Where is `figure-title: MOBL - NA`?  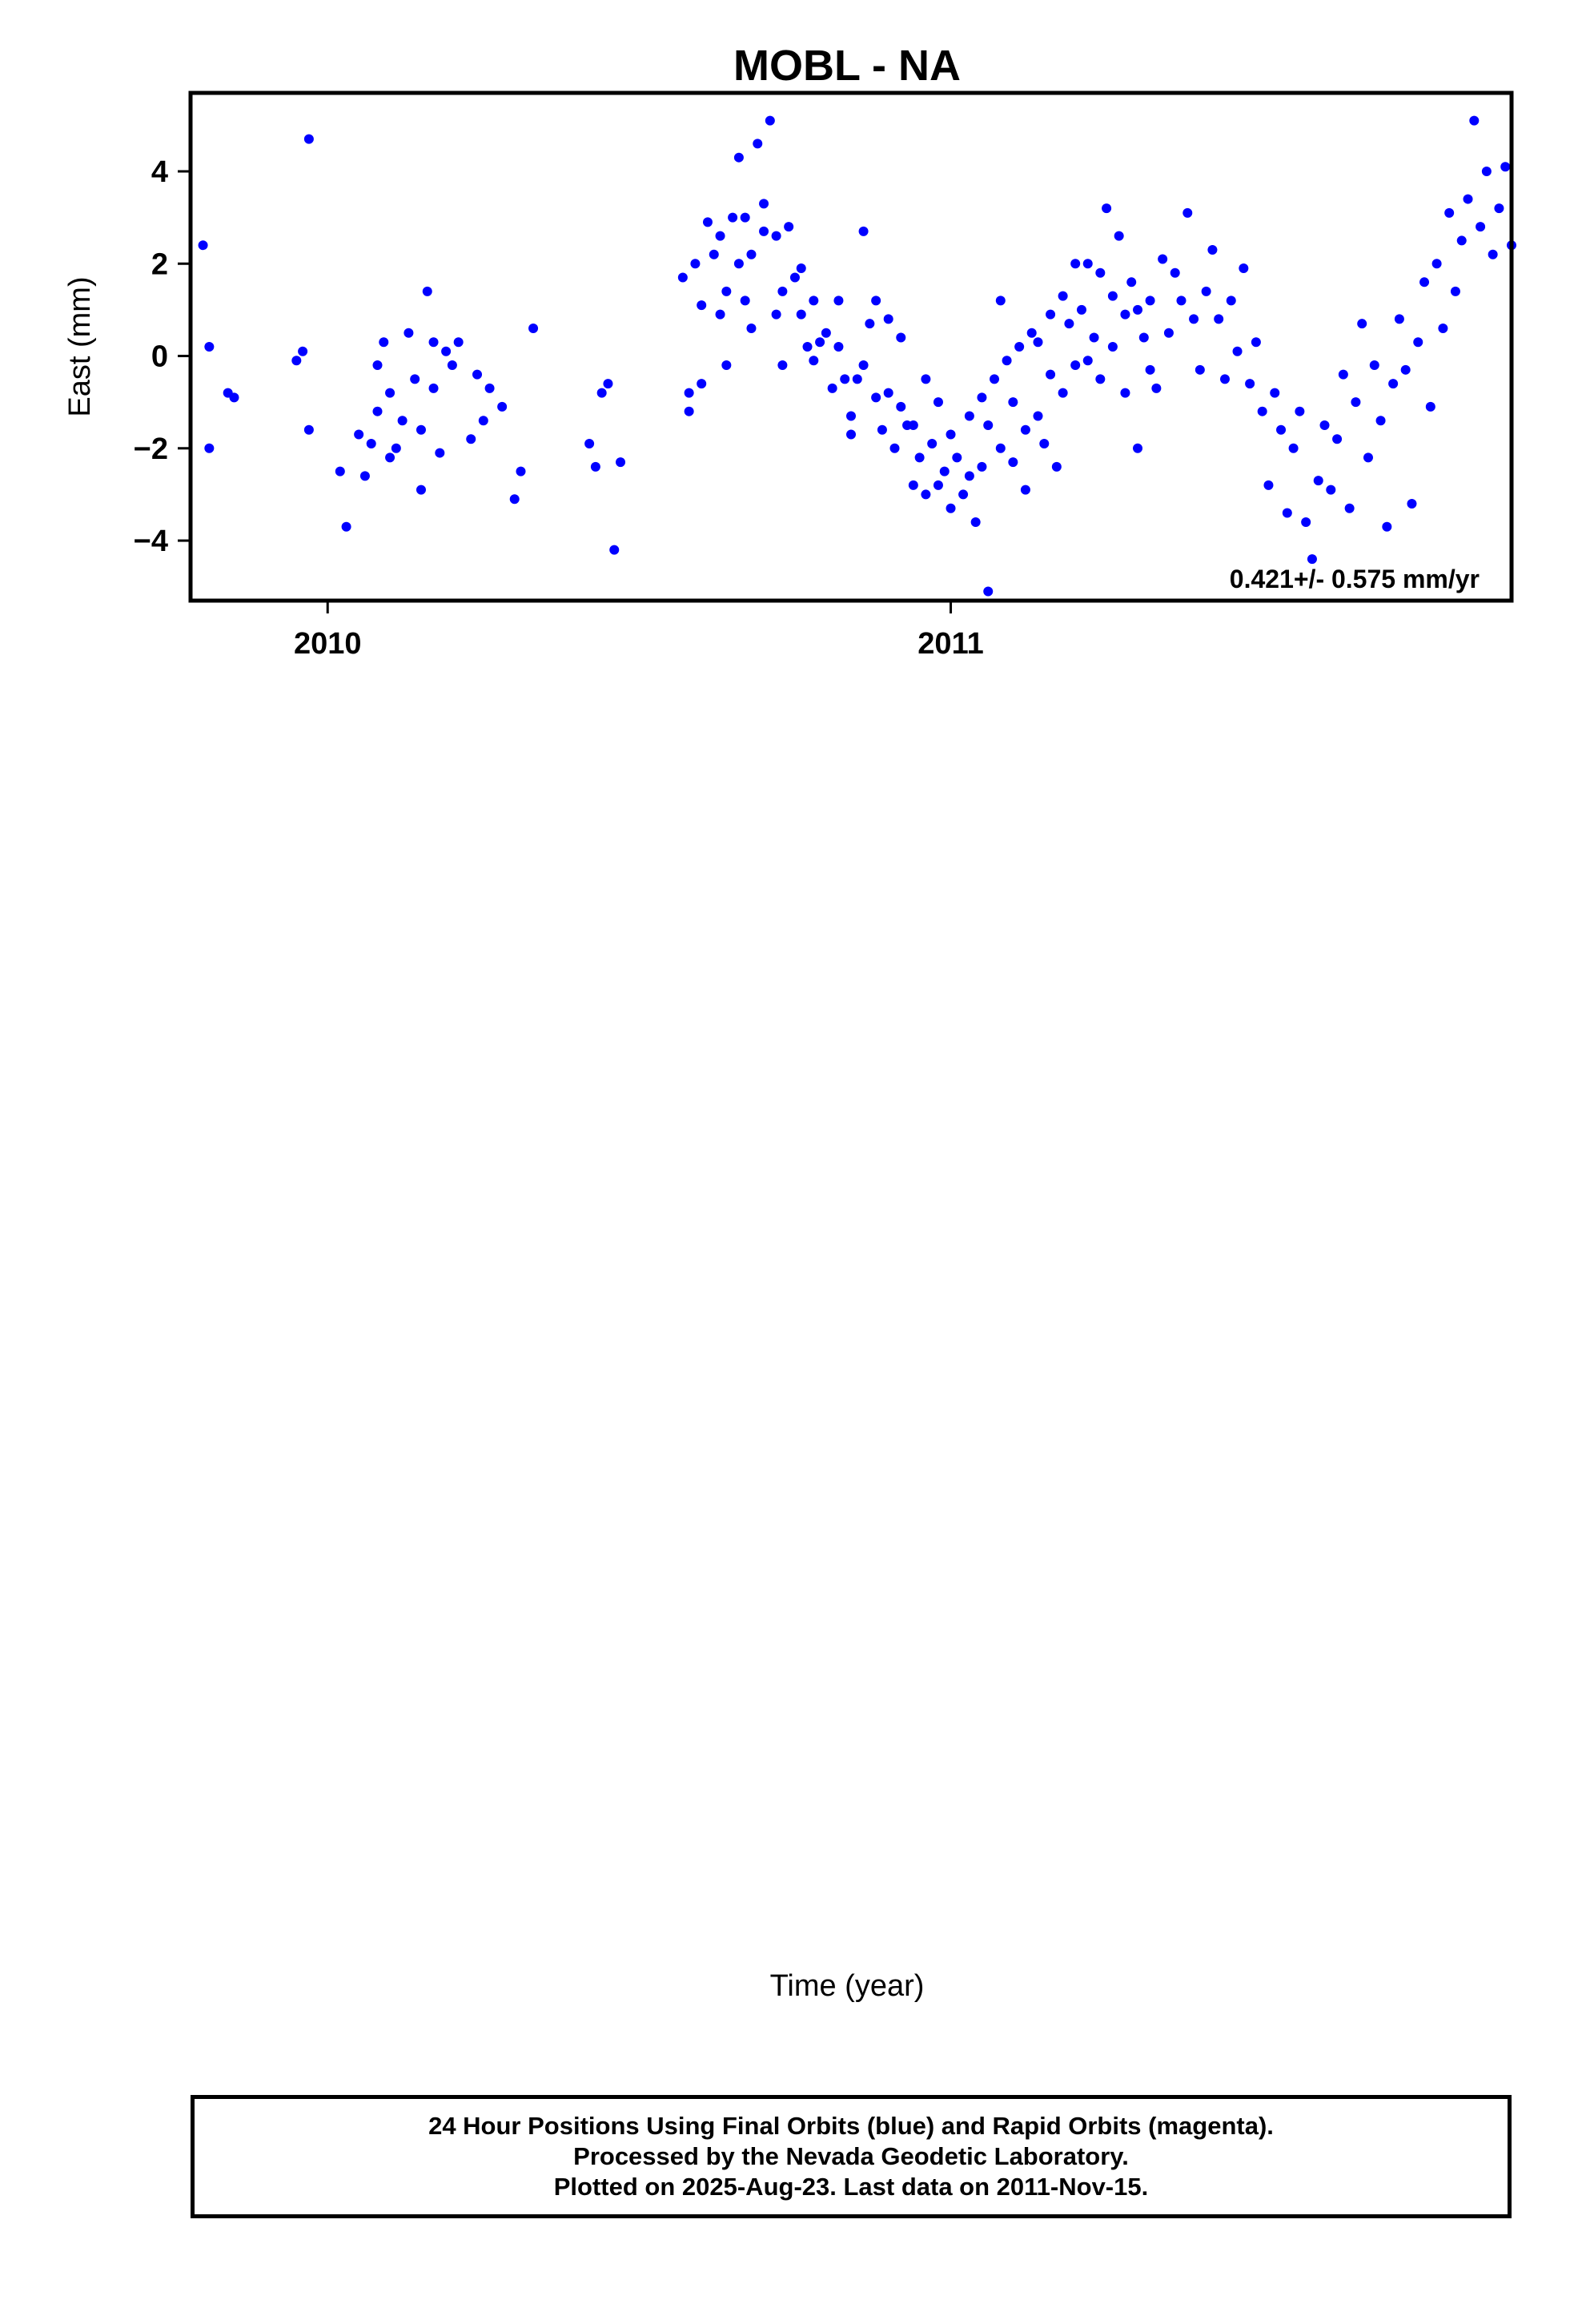
figure-title: MOBL - NA is located at coordinates (847, 66).